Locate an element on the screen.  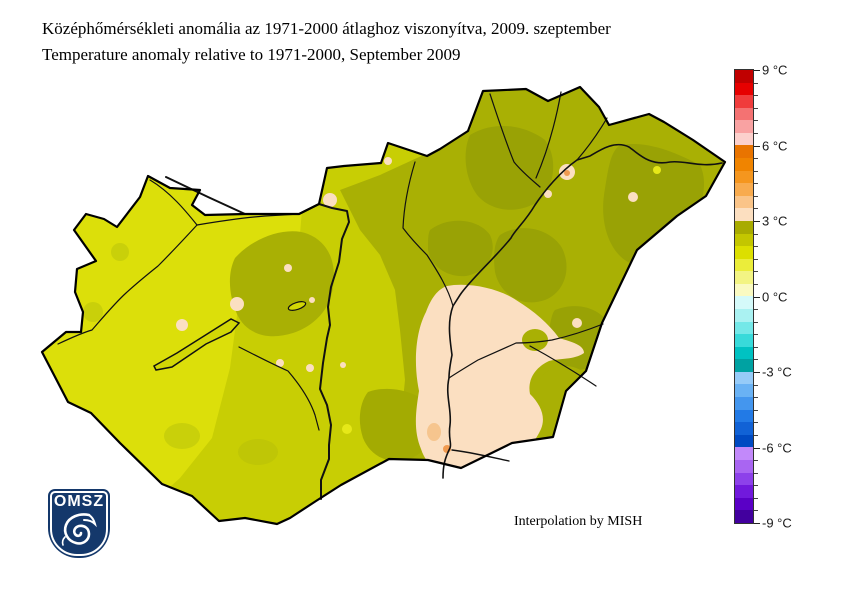
colorbar-label: 6 °C is located at coordinates (775, 145).